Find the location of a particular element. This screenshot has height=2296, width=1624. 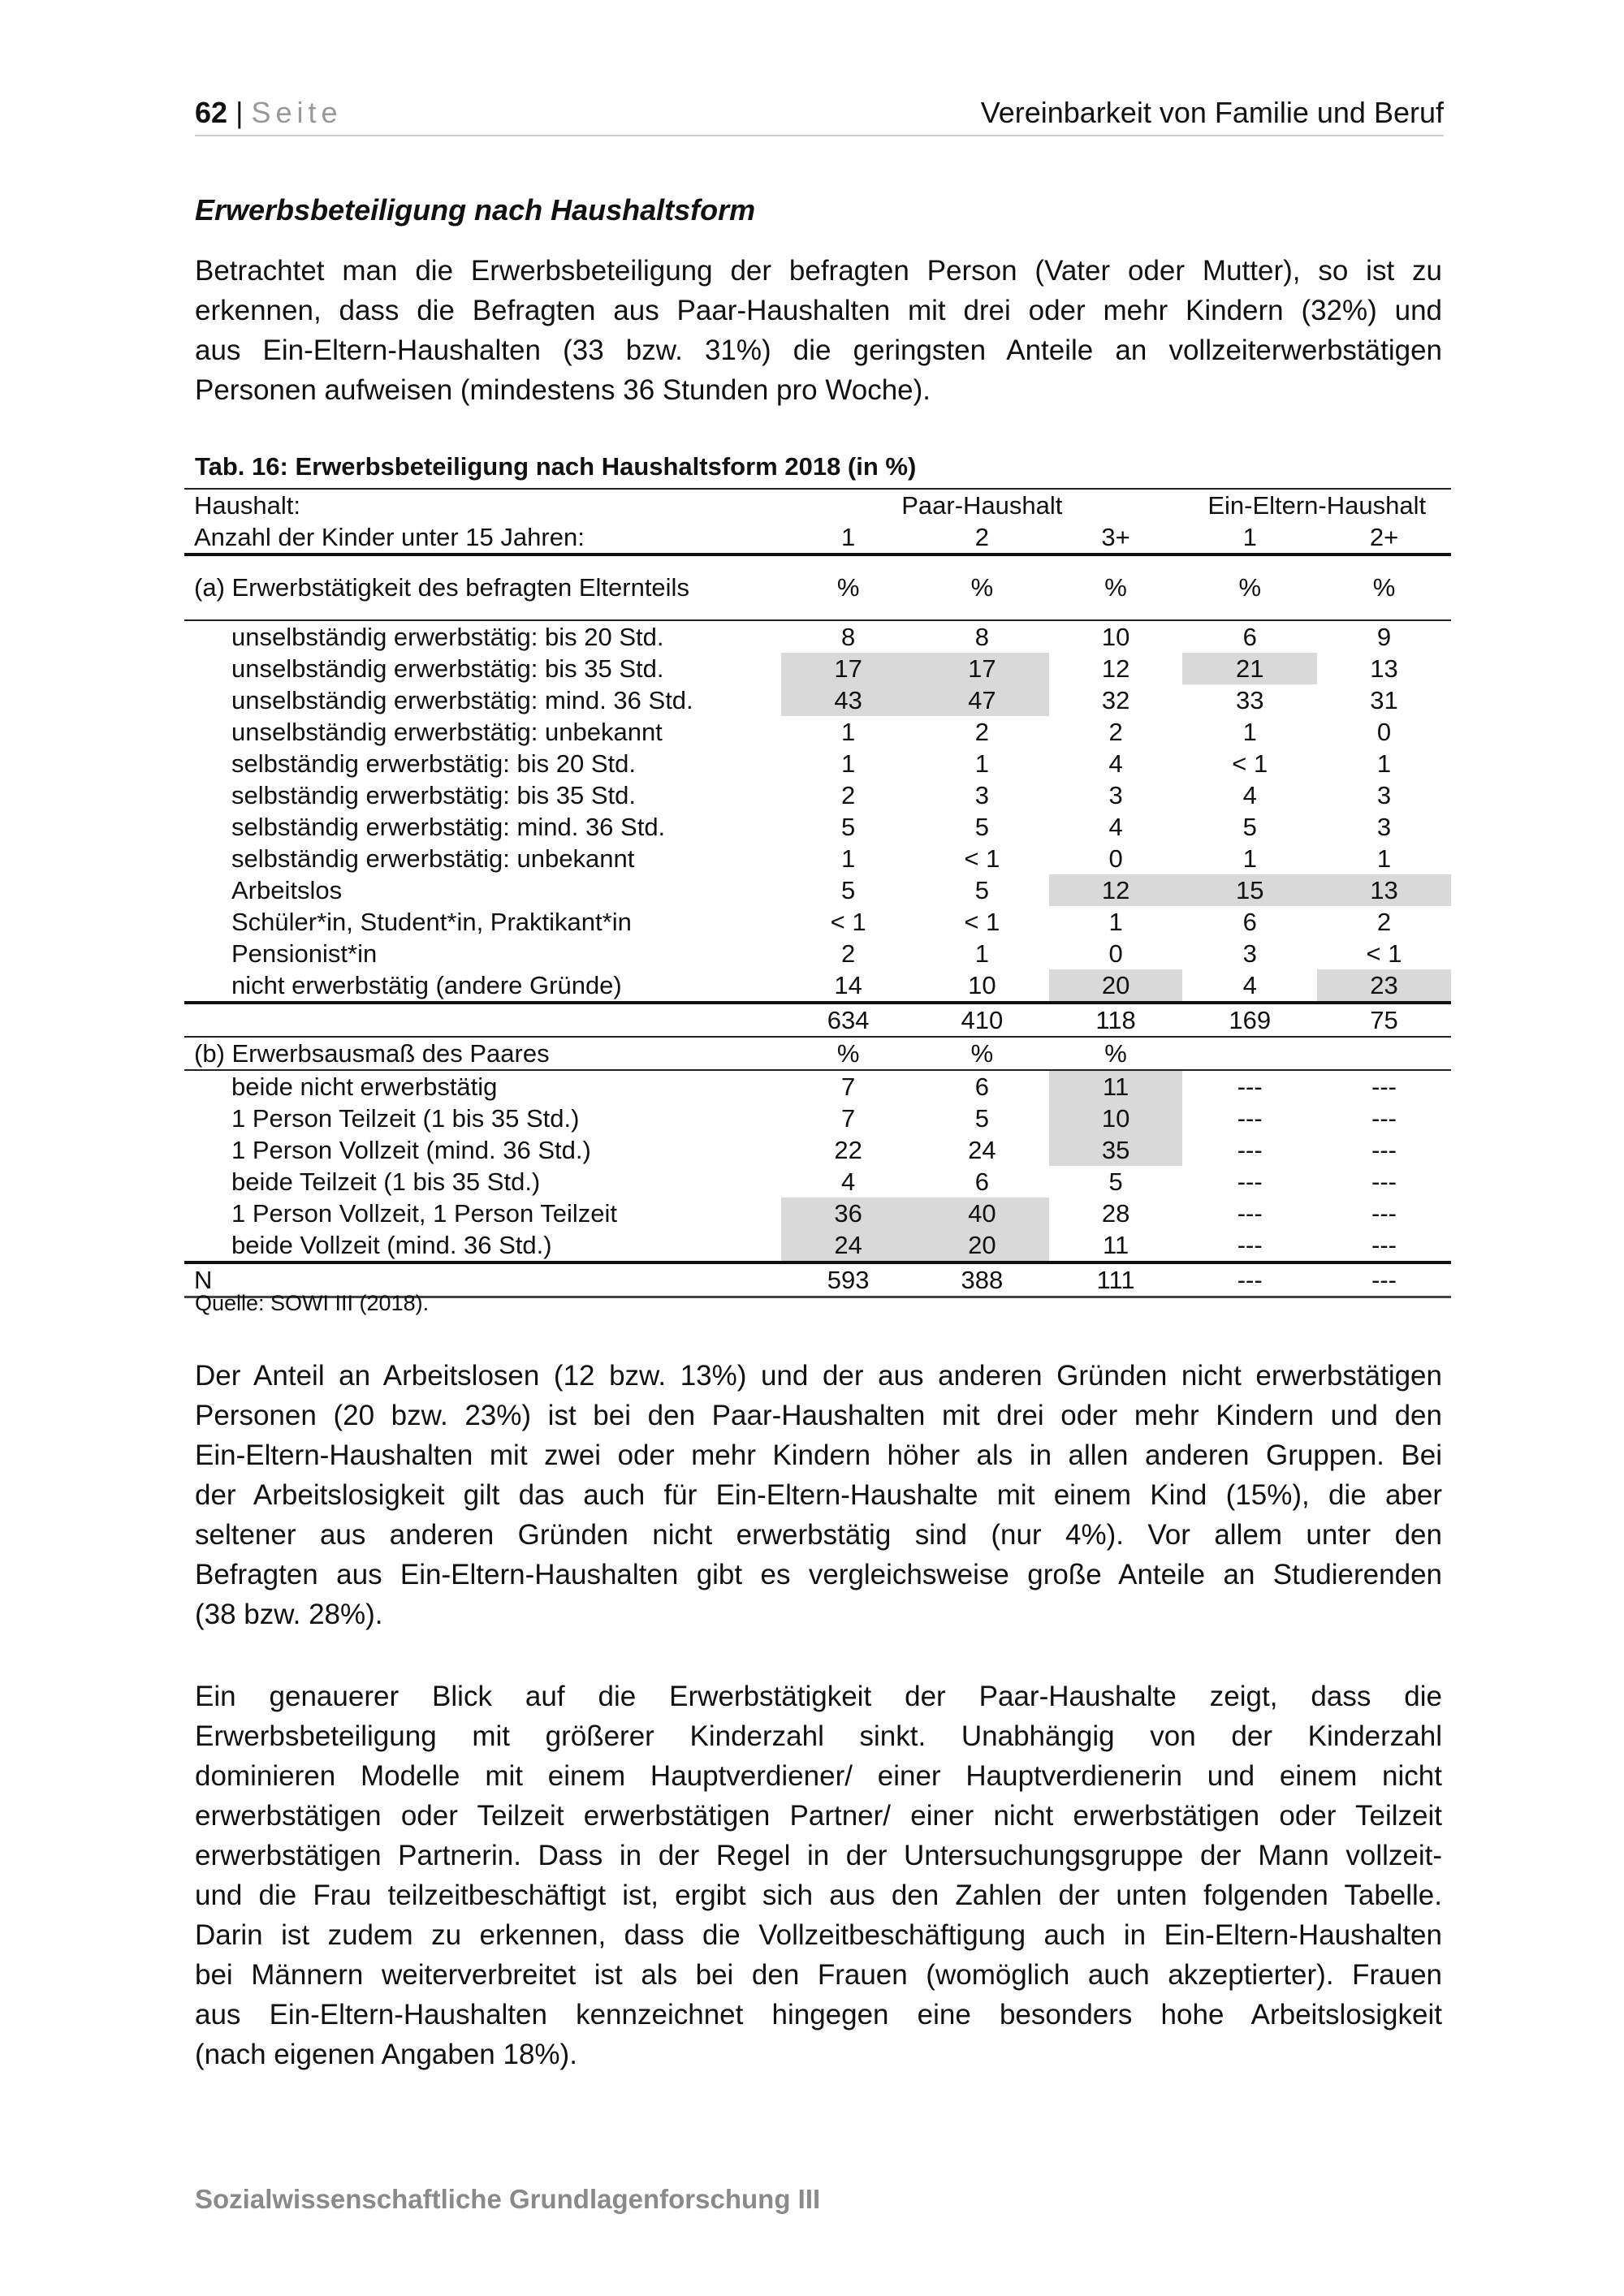

table-cell: 169 is located at coordinates (1250, 1019).